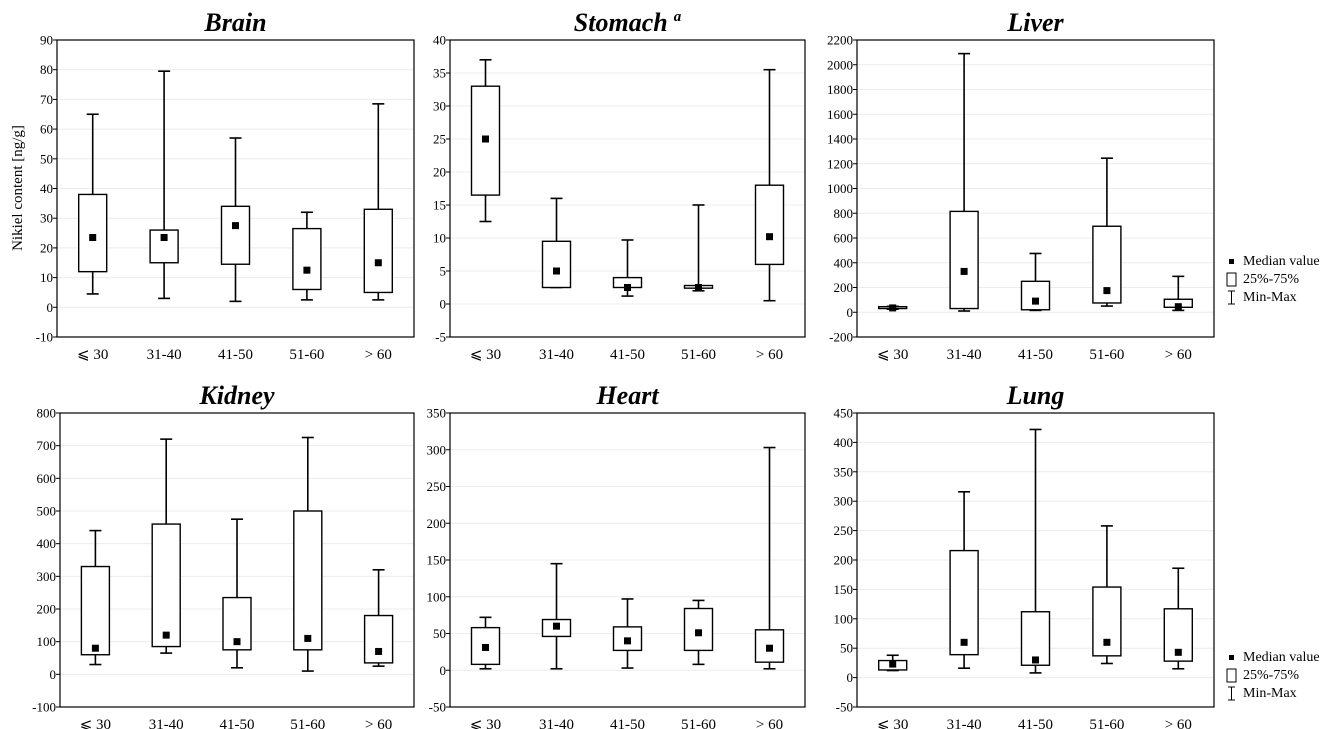  I want to click on y-tick-label: 25, so click(439, 139).